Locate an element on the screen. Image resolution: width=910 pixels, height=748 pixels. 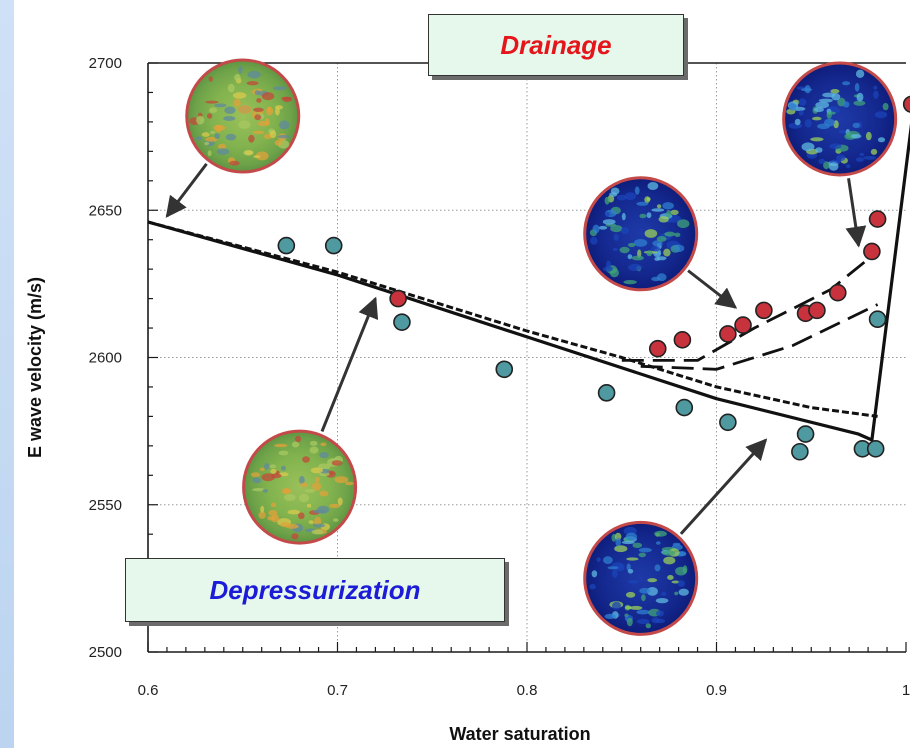
depressurization-scan-bottom is located at coordinates (300, 487).